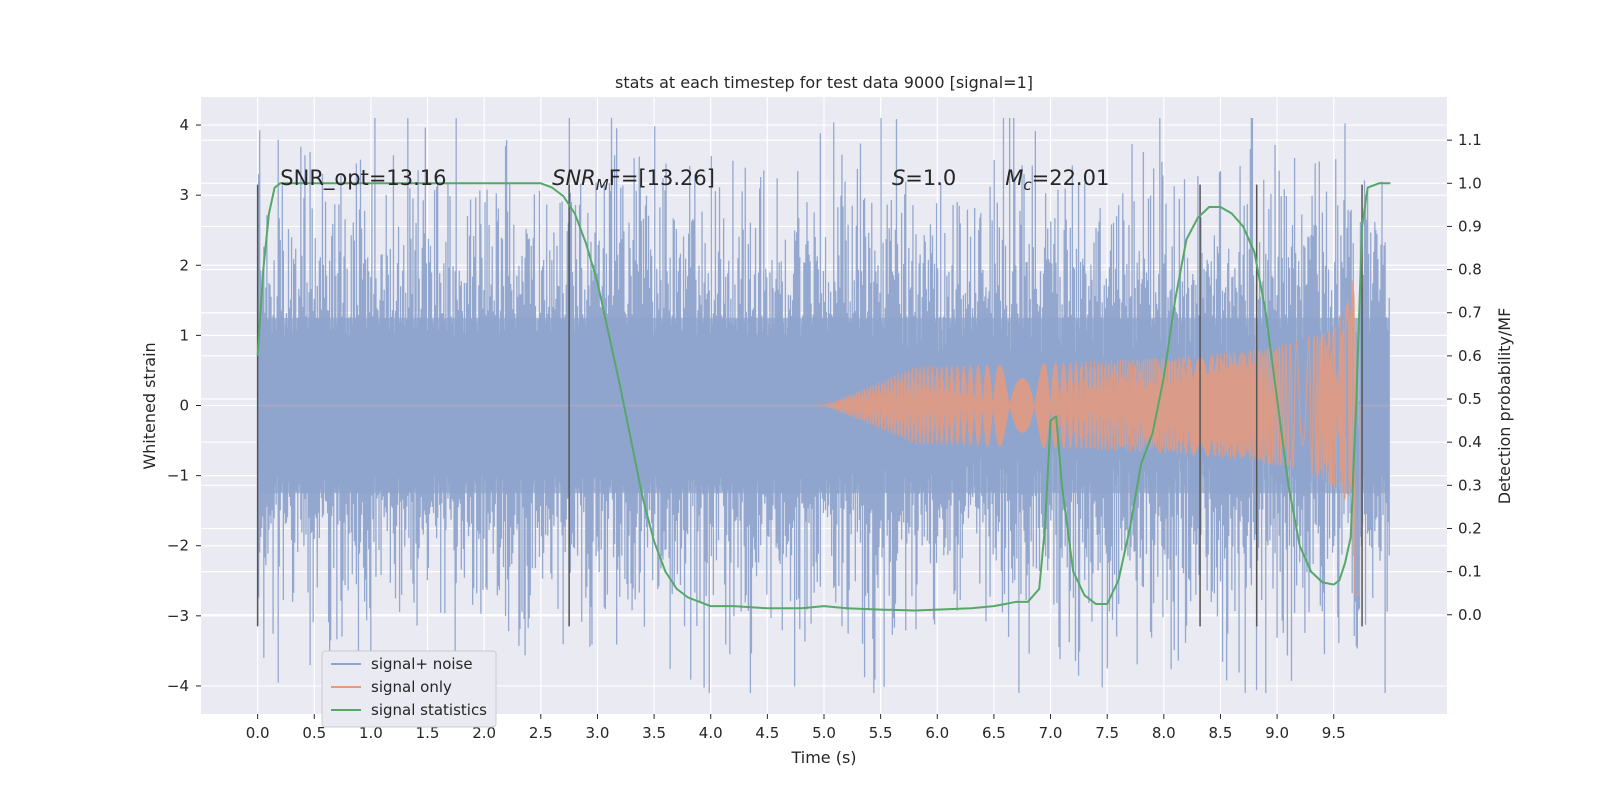  What do you see at coordinates (1470, 572) in the screenshot?
I see `y2-tick-label: 0.1` at bounding box center [1470, 572].